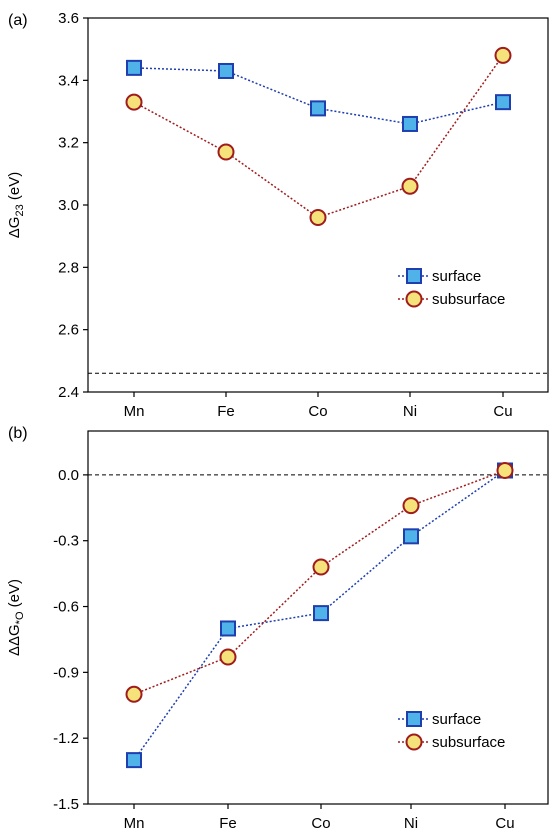 The width and height of the screenshot is (549, 835). I want to click on y-axis-label: ΔΔG*O (eV), so click(16, 617).